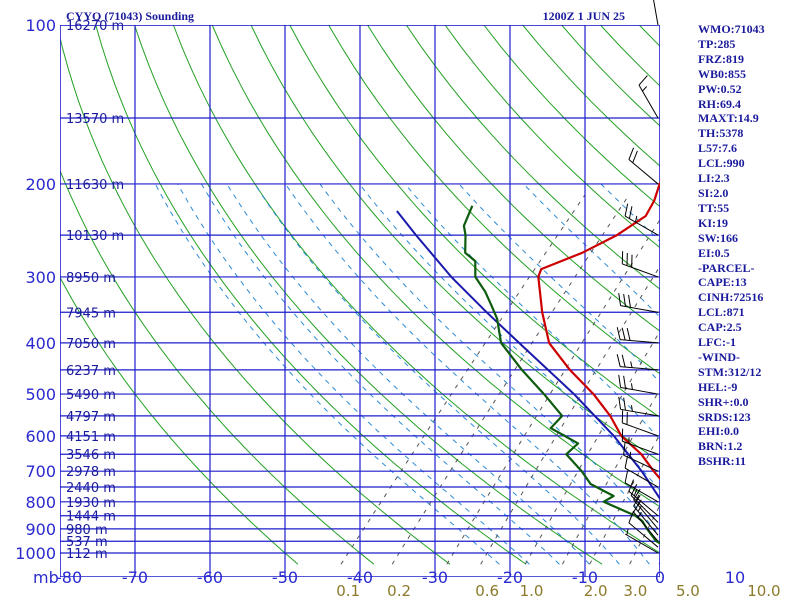 The image size is (800, 600). Describe the element at coordinates (731, 29) in the screenshot. I see `parameter-item: WMO:71043` at that location.